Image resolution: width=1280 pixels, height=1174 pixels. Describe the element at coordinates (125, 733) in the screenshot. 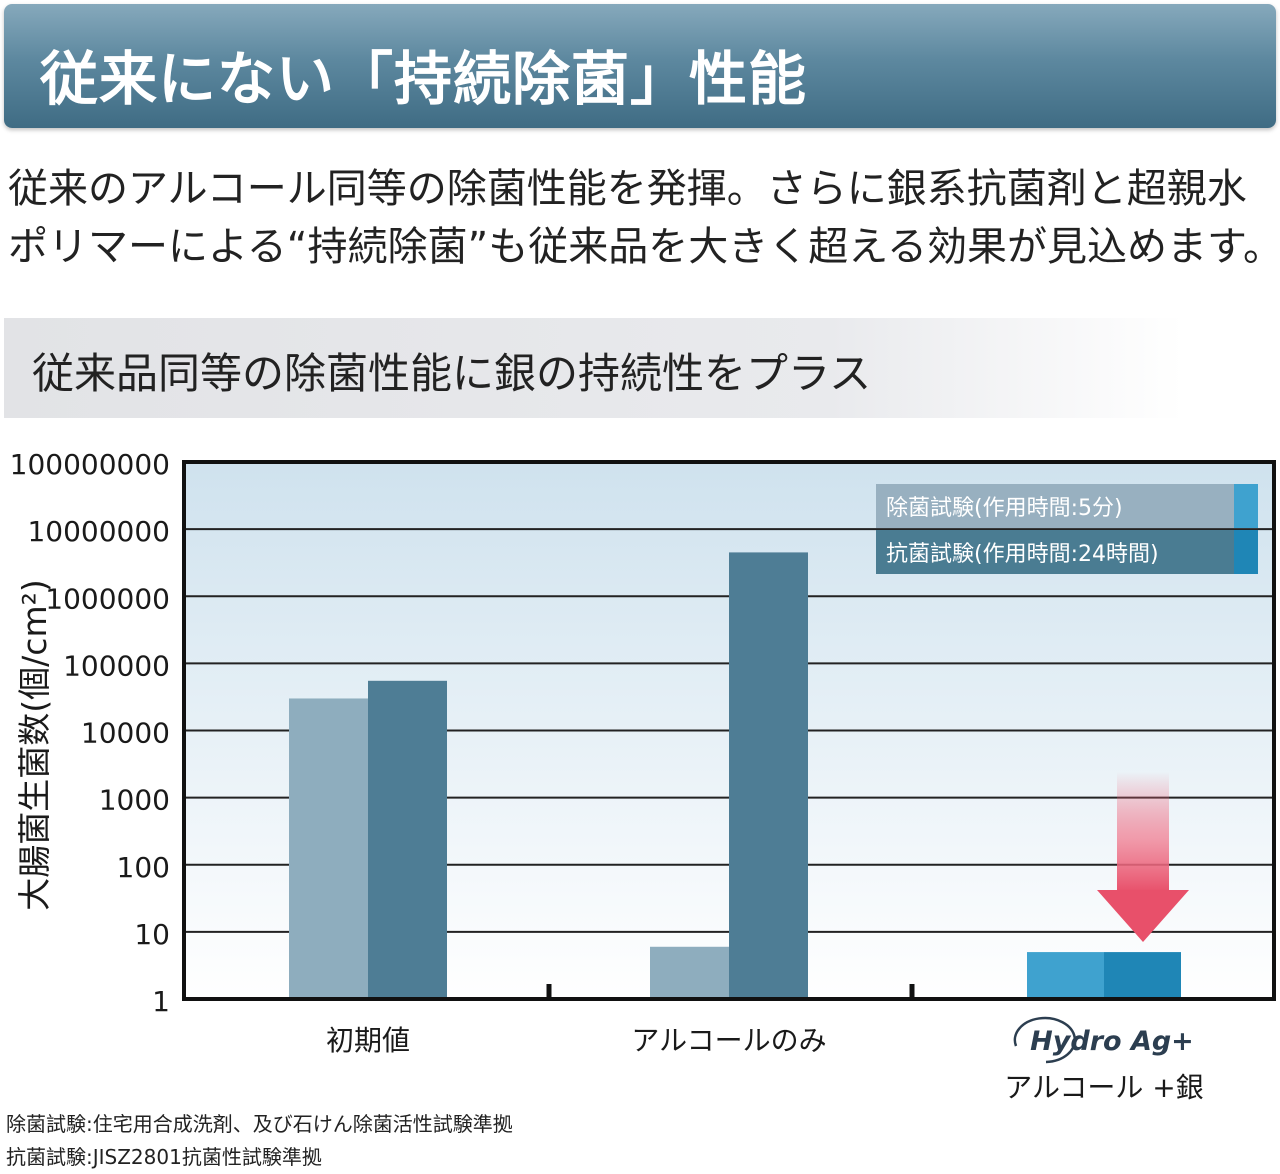

I see `y-tick-label: 10000` at that location.